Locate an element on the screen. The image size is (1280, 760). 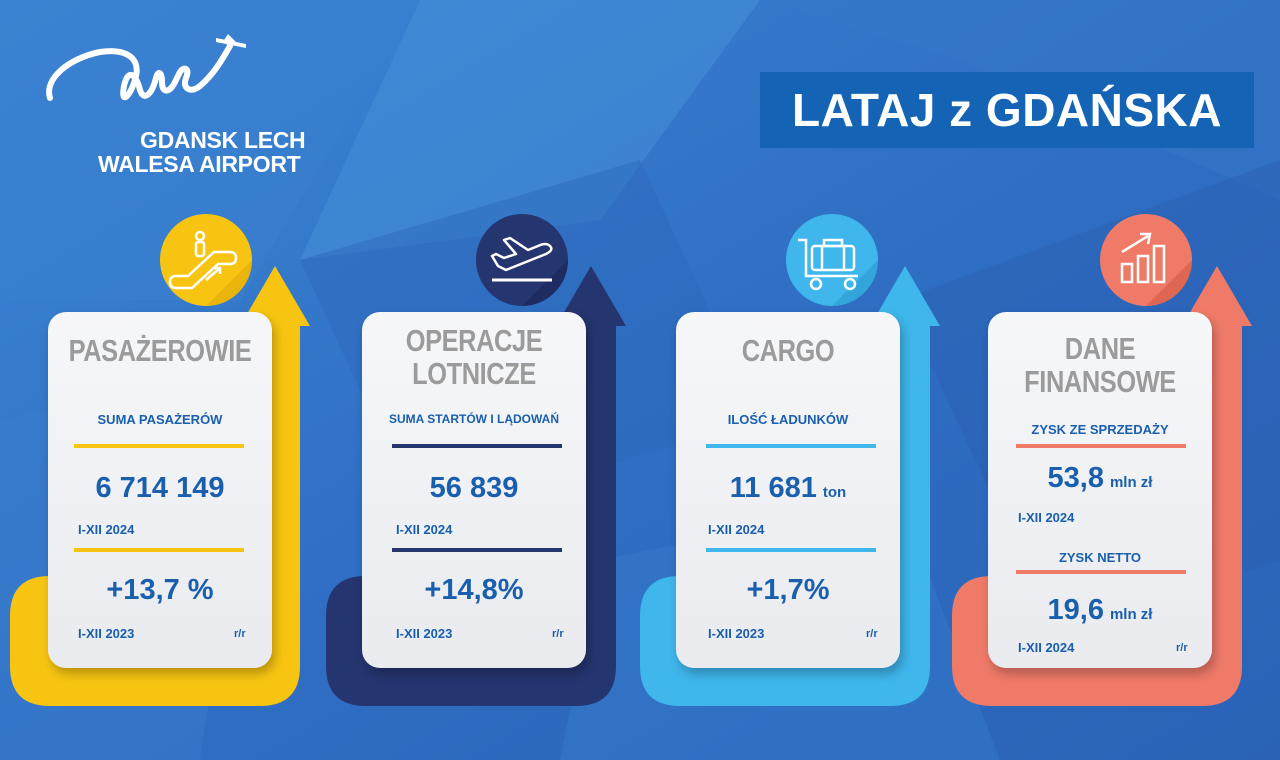
operations-change: +14,8% is located at coordinates (474, 590).